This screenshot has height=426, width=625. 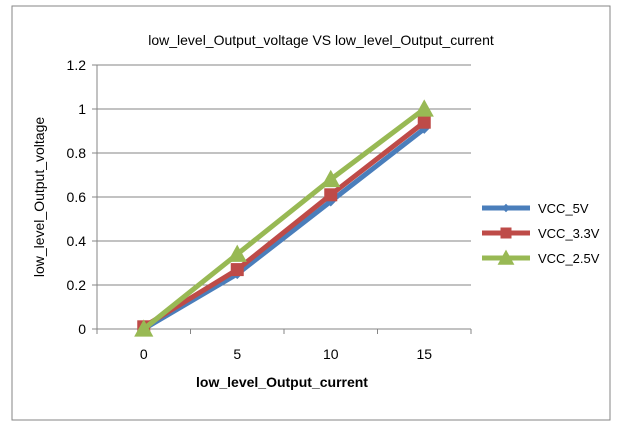 I want to click on legend-item: VCC_3.3V, so click(x=541, y=233).